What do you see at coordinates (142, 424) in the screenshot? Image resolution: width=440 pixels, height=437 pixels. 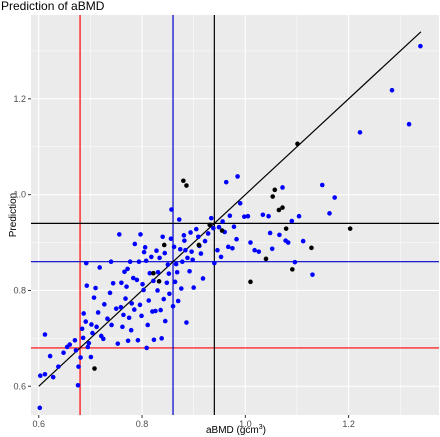 I see `x-tick-label: 0.8` at bounding box center [142, 424].